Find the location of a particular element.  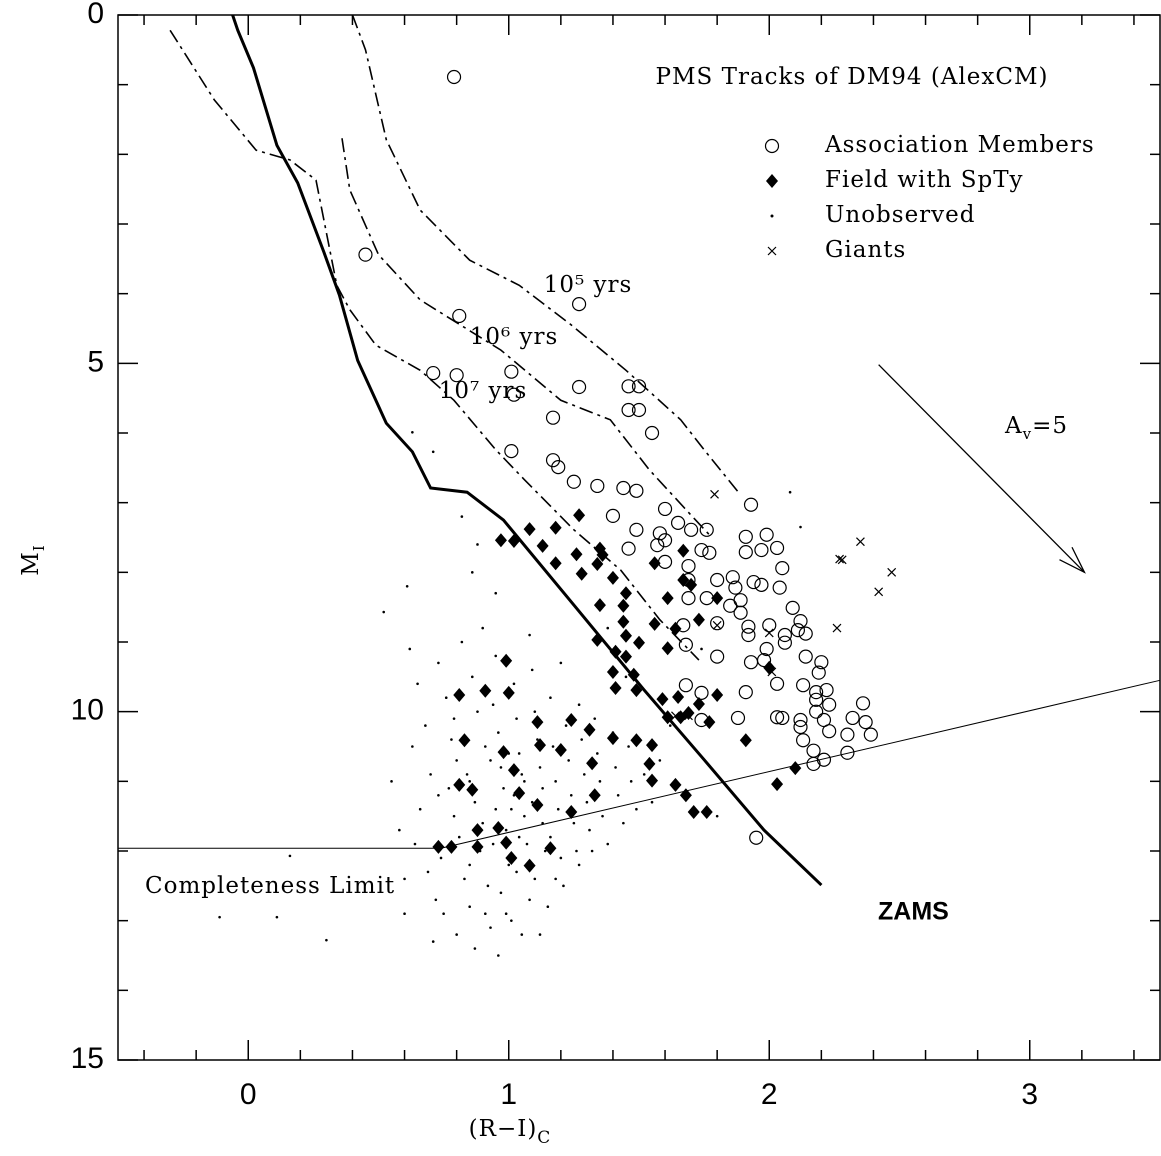

x-axis-label-text: (R−I) is located at coordinates (503, 1129).